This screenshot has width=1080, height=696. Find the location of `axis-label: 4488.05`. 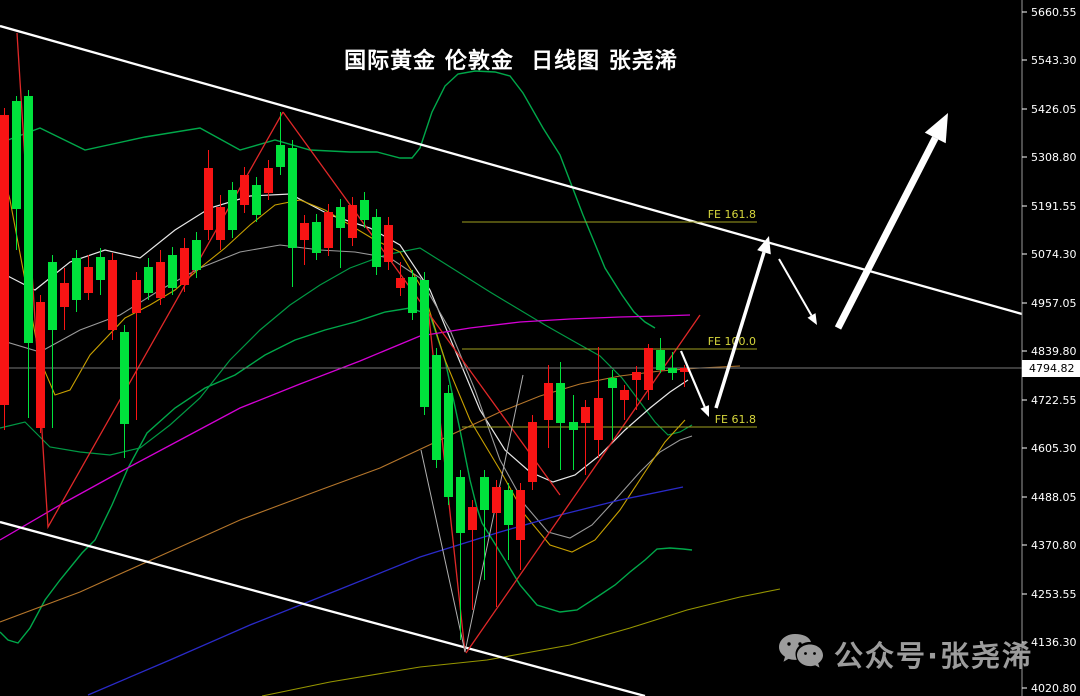

axis-label: 4488.05 is located at coordinates (1054, 497).